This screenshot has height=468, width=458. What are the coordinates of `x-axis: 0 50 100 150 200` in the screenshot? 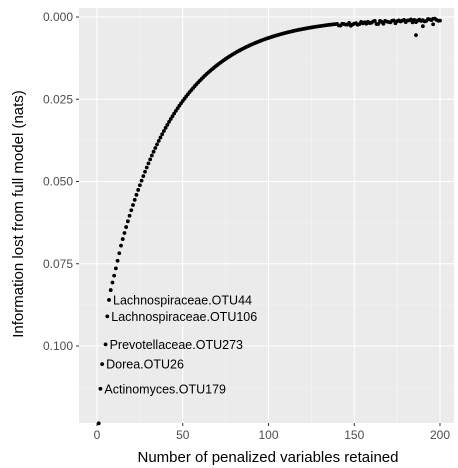 It's located at (272, 432).